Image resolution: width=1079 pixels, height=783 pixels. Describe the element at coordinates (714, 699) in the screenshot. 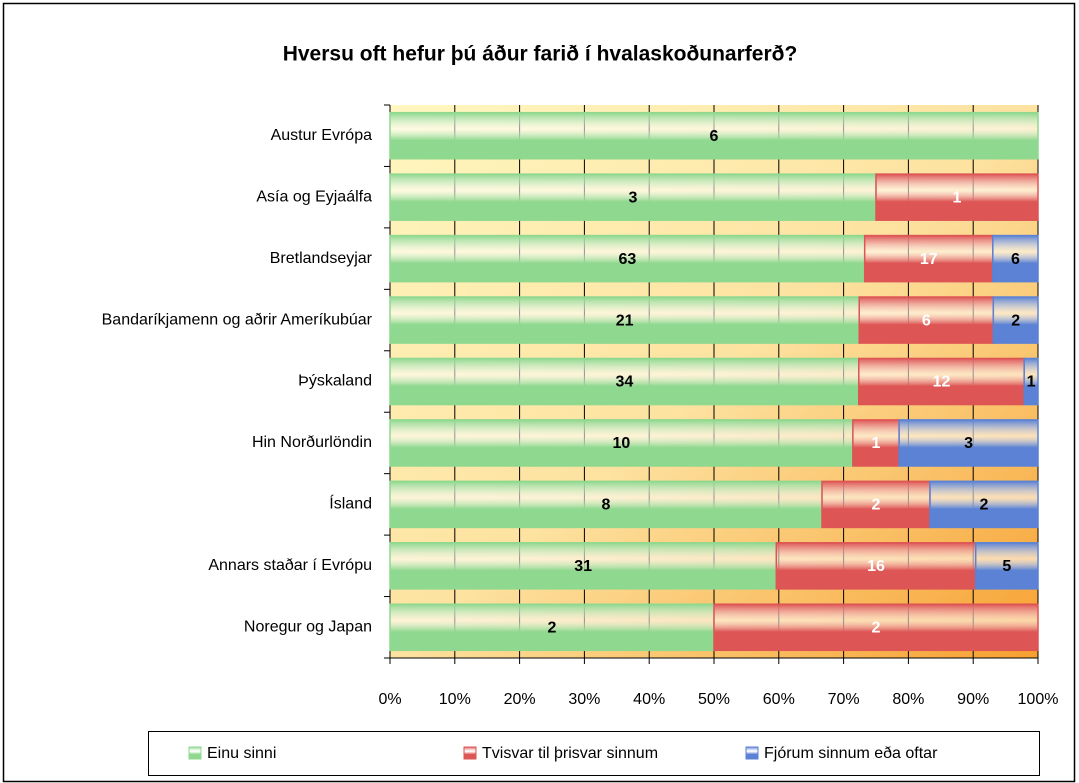

I see `x-tick-label: 50%` at that location.